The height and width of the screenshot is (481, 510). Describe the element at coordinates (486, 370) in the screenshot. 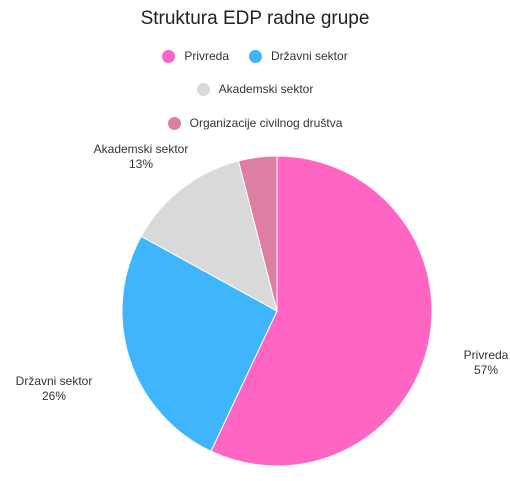

I see `slice-label-value-0: 57%` at that location.